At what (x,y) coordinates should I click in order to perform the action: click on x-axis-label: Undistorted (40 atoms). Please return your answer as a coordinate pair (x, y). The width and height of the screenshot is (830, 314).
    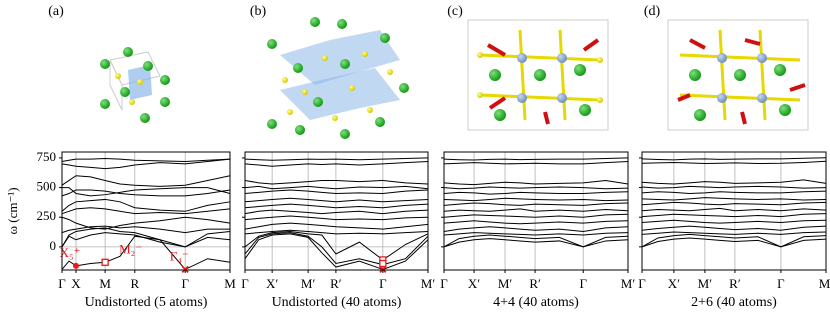
    Looking at the image, I should click on (337, 302).